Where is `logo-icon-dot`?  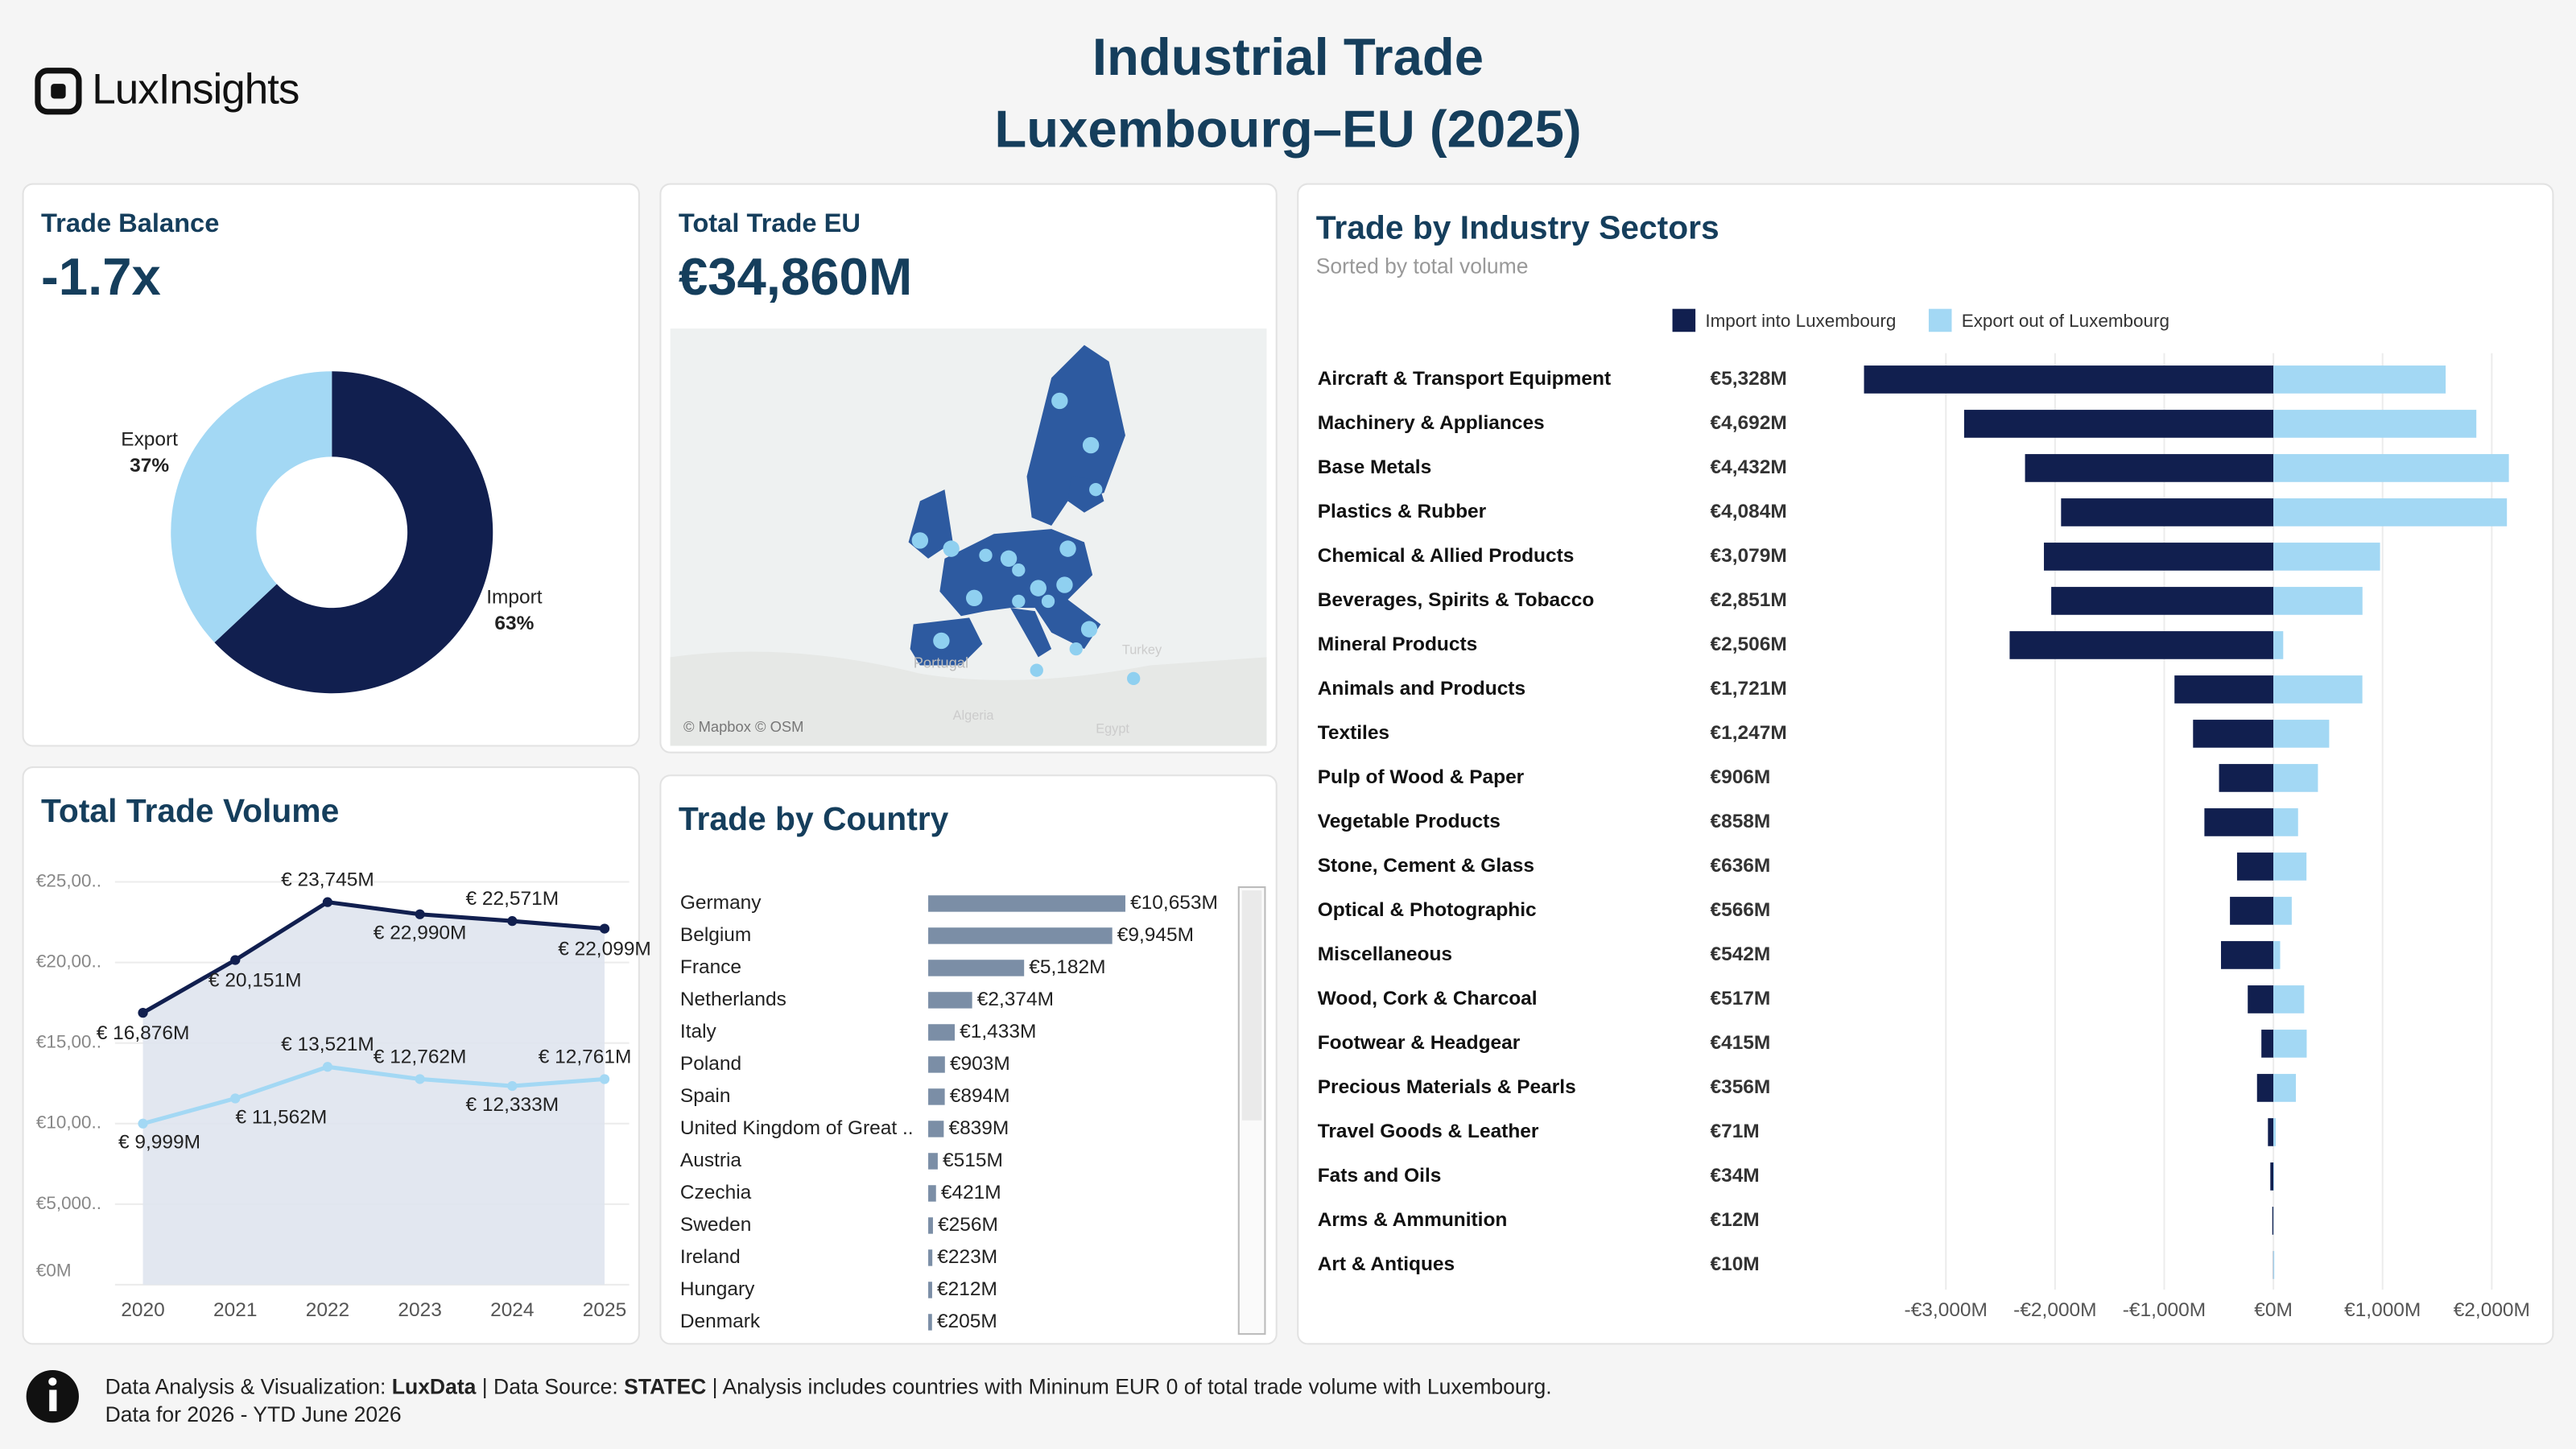
logo-icon-dot is located at coordinates (58, 91).